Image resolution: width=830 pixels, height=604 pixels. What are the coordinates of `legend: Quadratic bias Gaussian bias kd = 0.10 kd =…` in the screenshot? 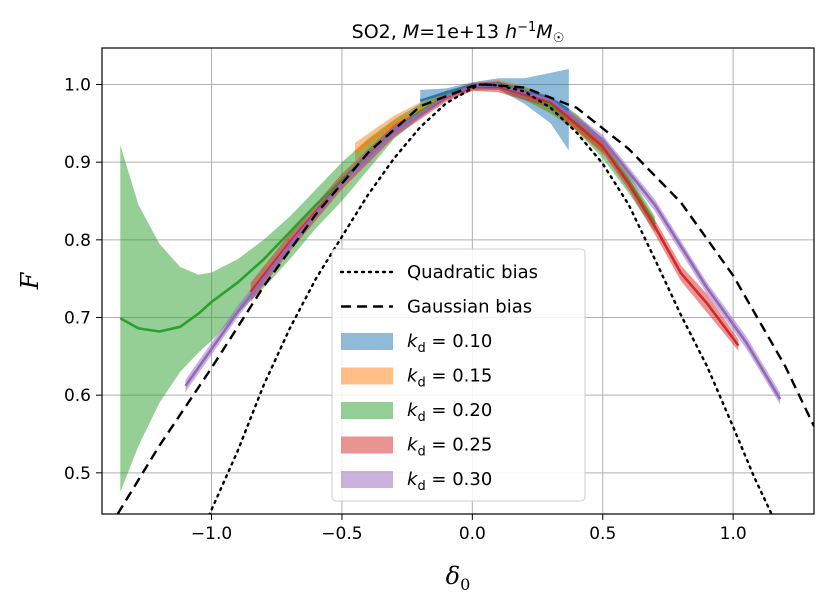 It's located at (458, 375).